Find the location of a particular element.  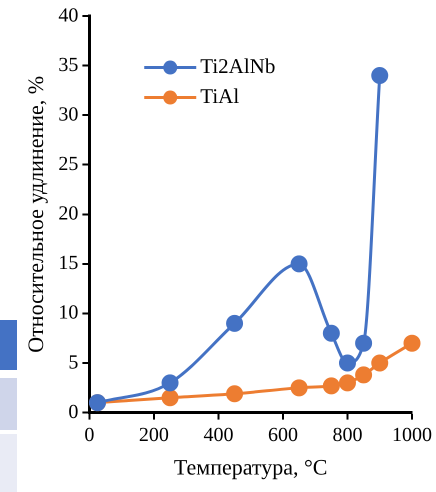

y-tick-label: 10 is located at coordinates (68, 313).